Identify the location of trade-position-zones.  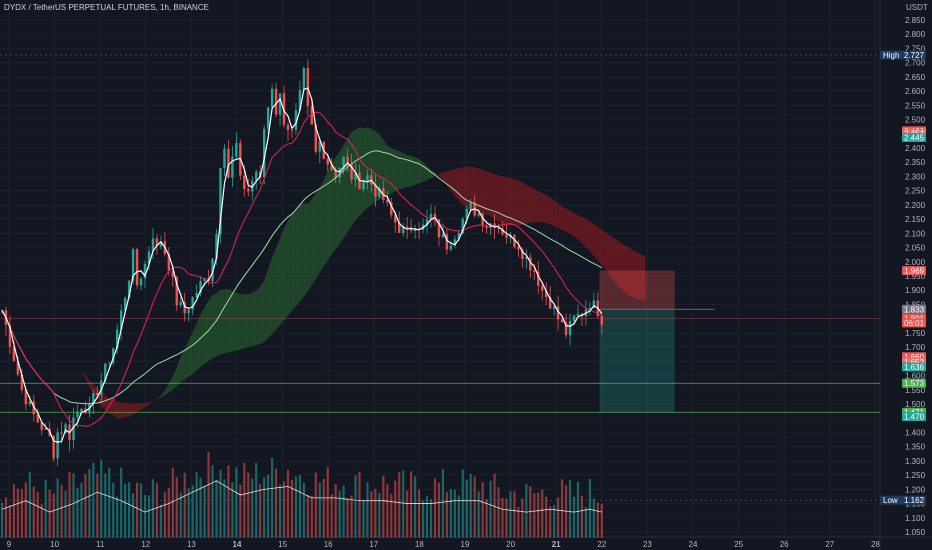
(657, 341).